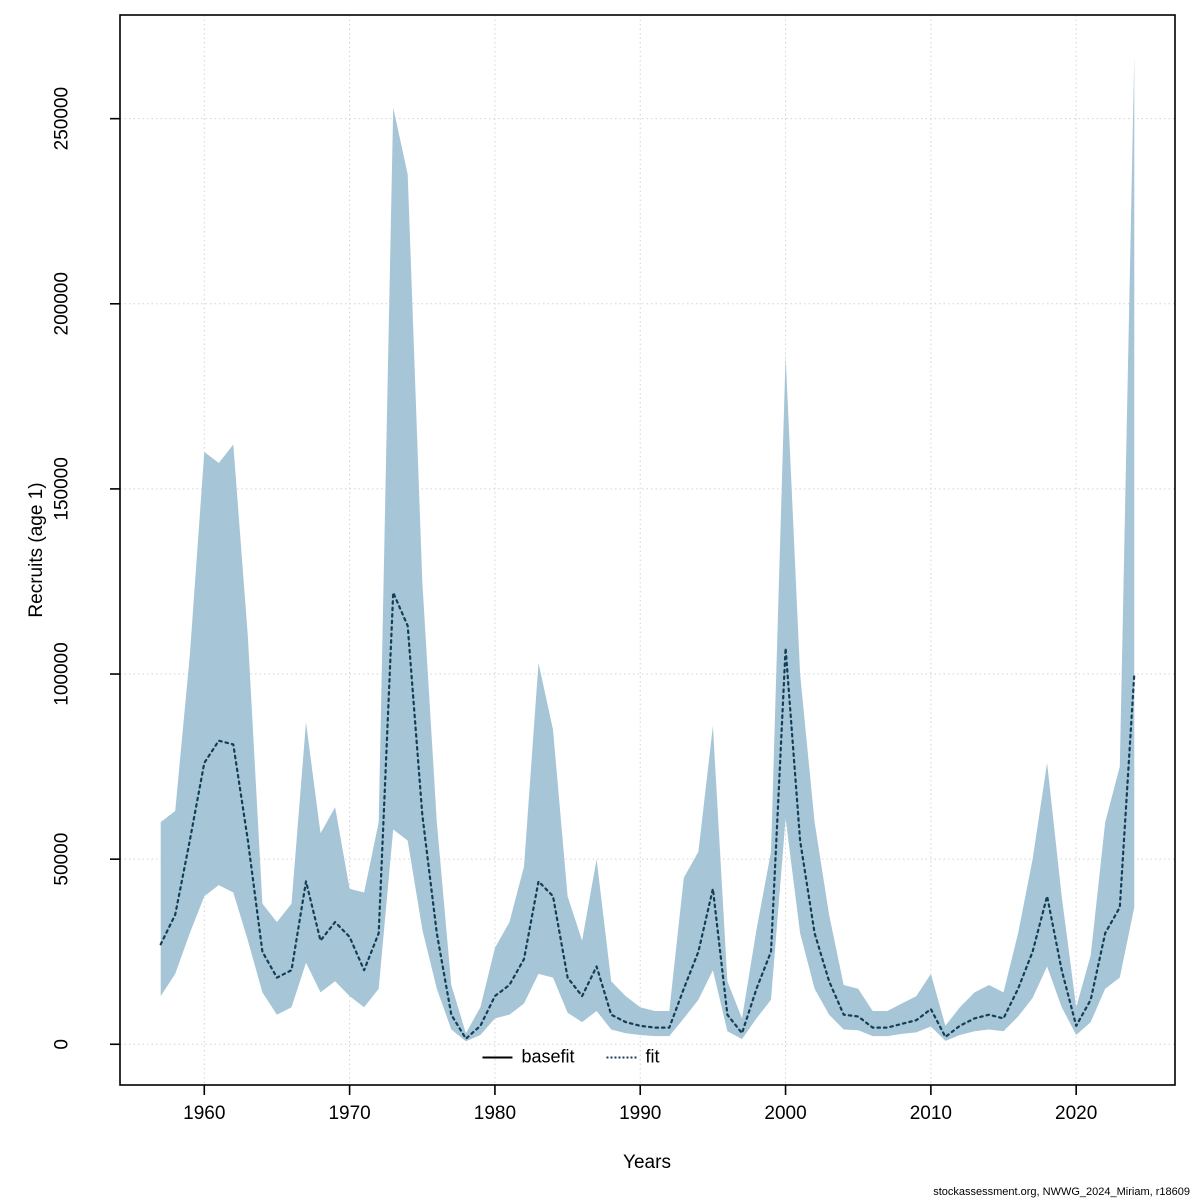  What do you see at coordinates (62, 673) in the screenshot?
I see `y-tick-label: 100000` at bounding box center [62, 673].